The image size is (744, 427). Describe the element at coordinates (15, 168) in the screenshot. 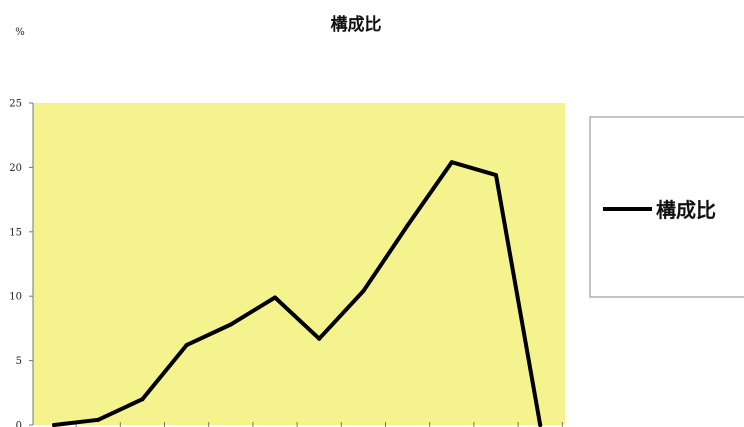

I see `y-tick-label: 20` at that location.